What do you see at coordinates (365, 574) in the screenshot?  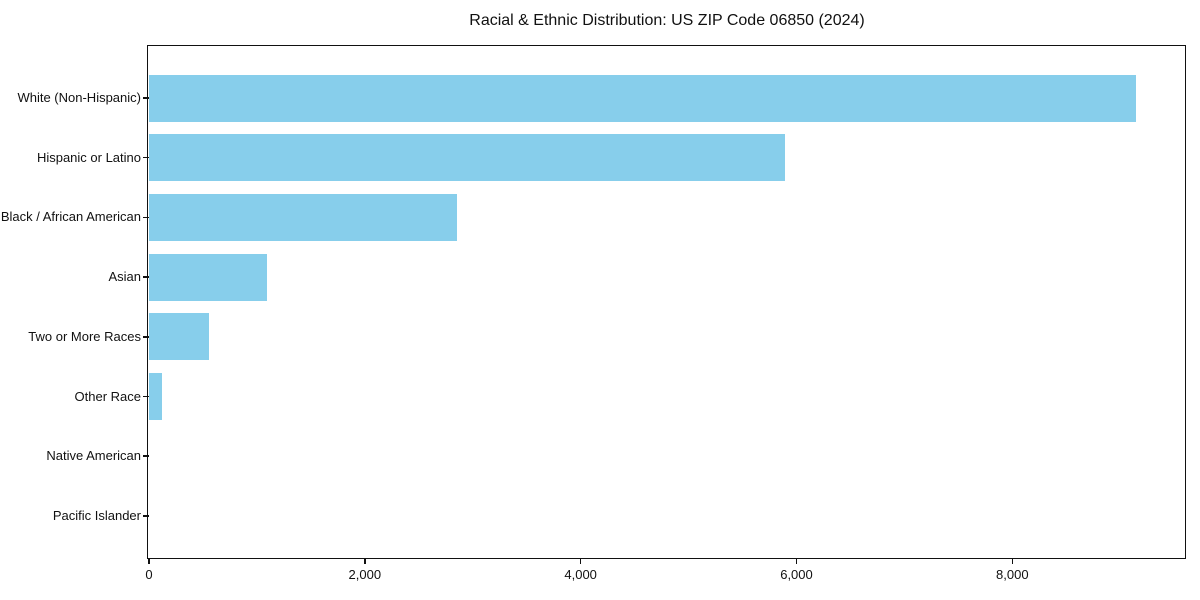 I see `x-tick-label-2000: 2,000` at bounding box center [365, 574].